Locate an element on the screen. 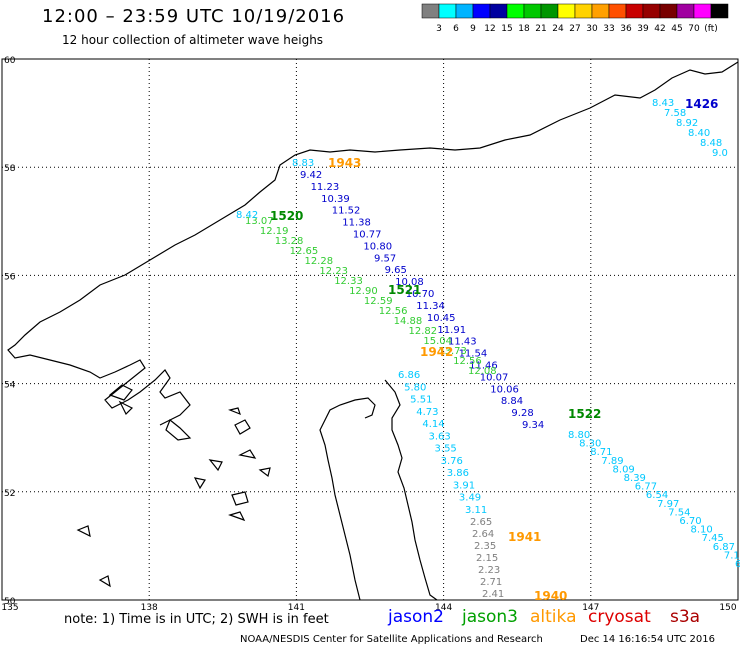  swh-value-label: 6.86 is located at coordinates (409, 375).